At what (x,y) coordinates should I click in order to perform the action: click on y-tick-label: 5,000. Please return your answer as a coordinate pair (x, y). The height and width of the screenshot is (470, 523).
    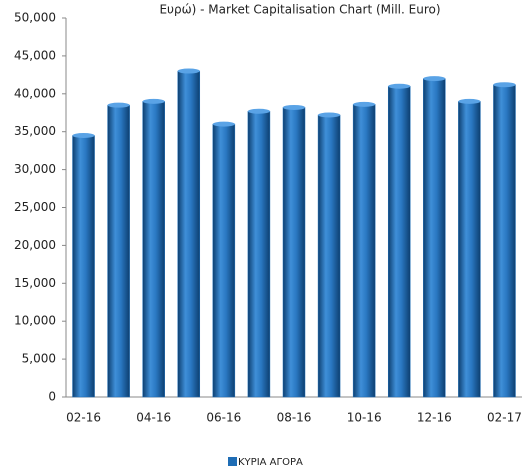
    Looking at the image, I should click on (39, 359).